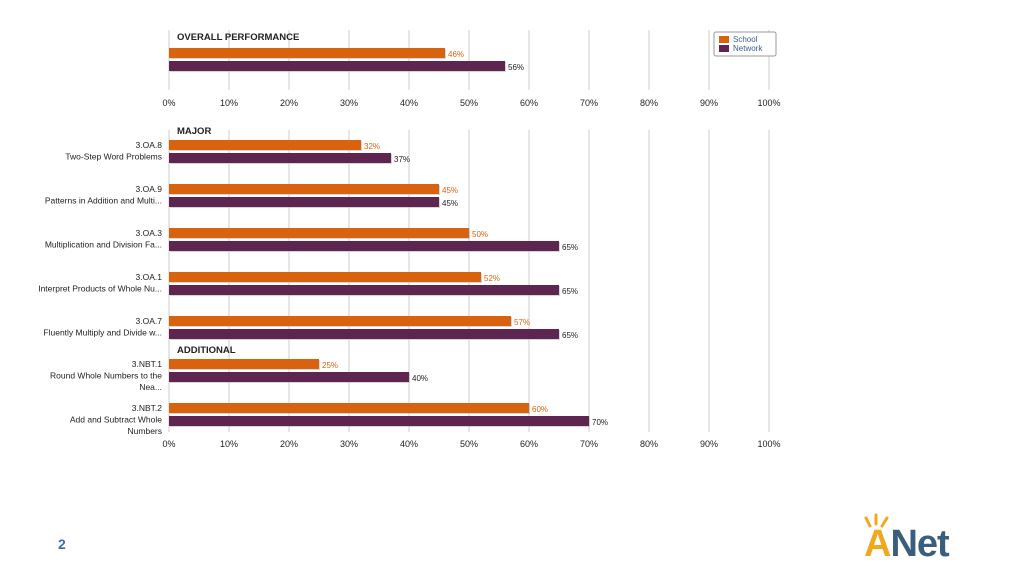 The height and width of the screenshot is (577, 1023). I want to click on category-name: Numbers, so click(145, 431).